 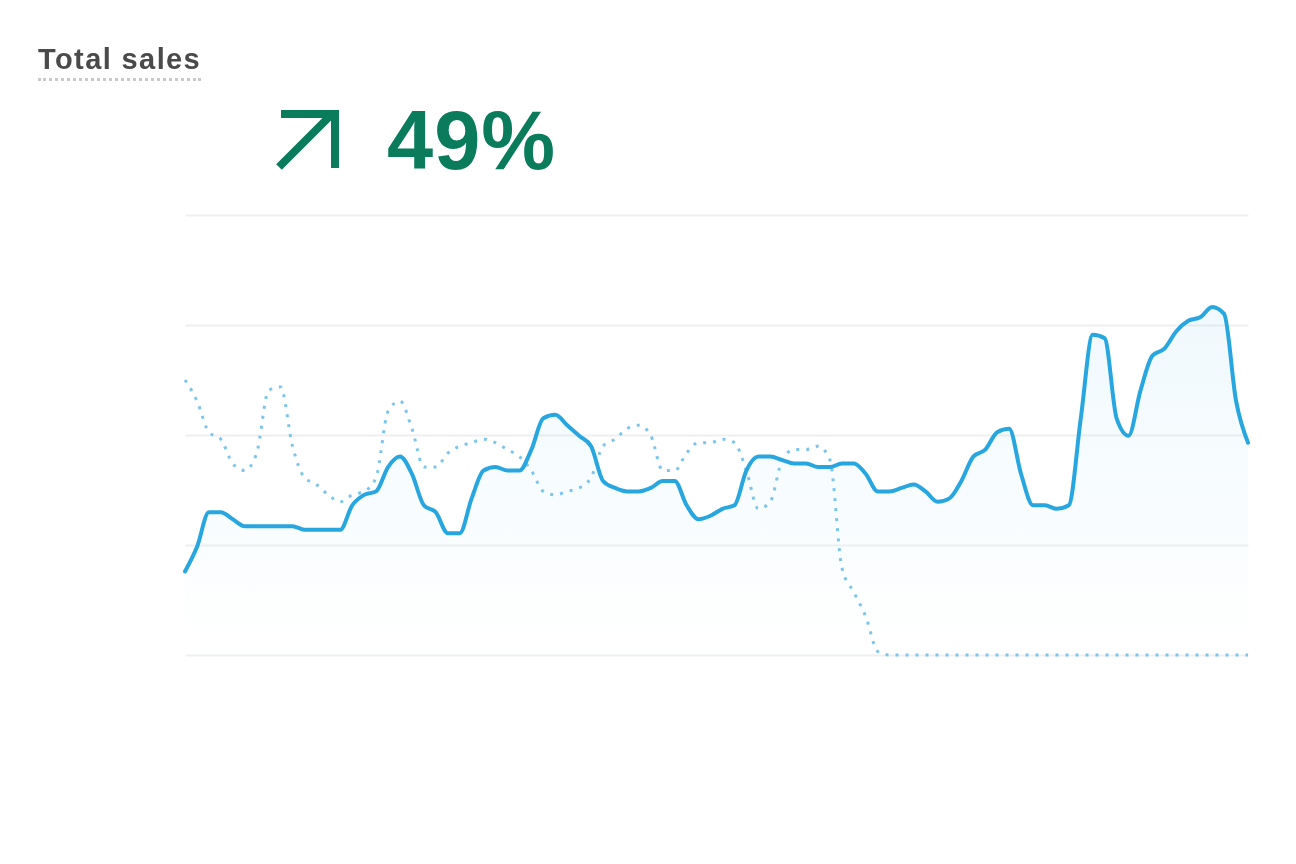 I want to click on chart-title: Total sales, so click(x=120, y=62).